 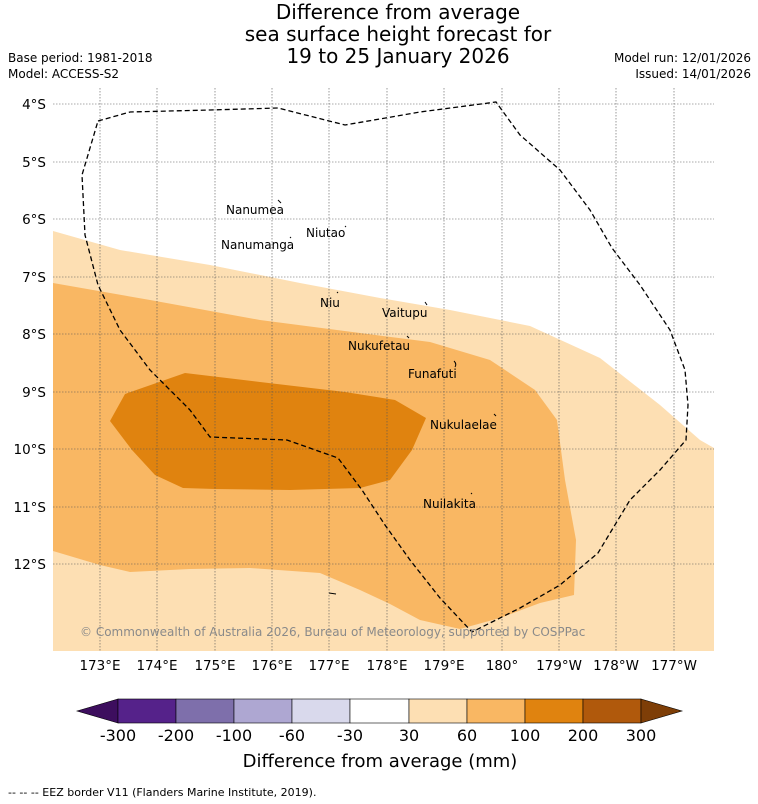 I want to click on map-title-line-1: Difference from average, so click(x=398, y=12).